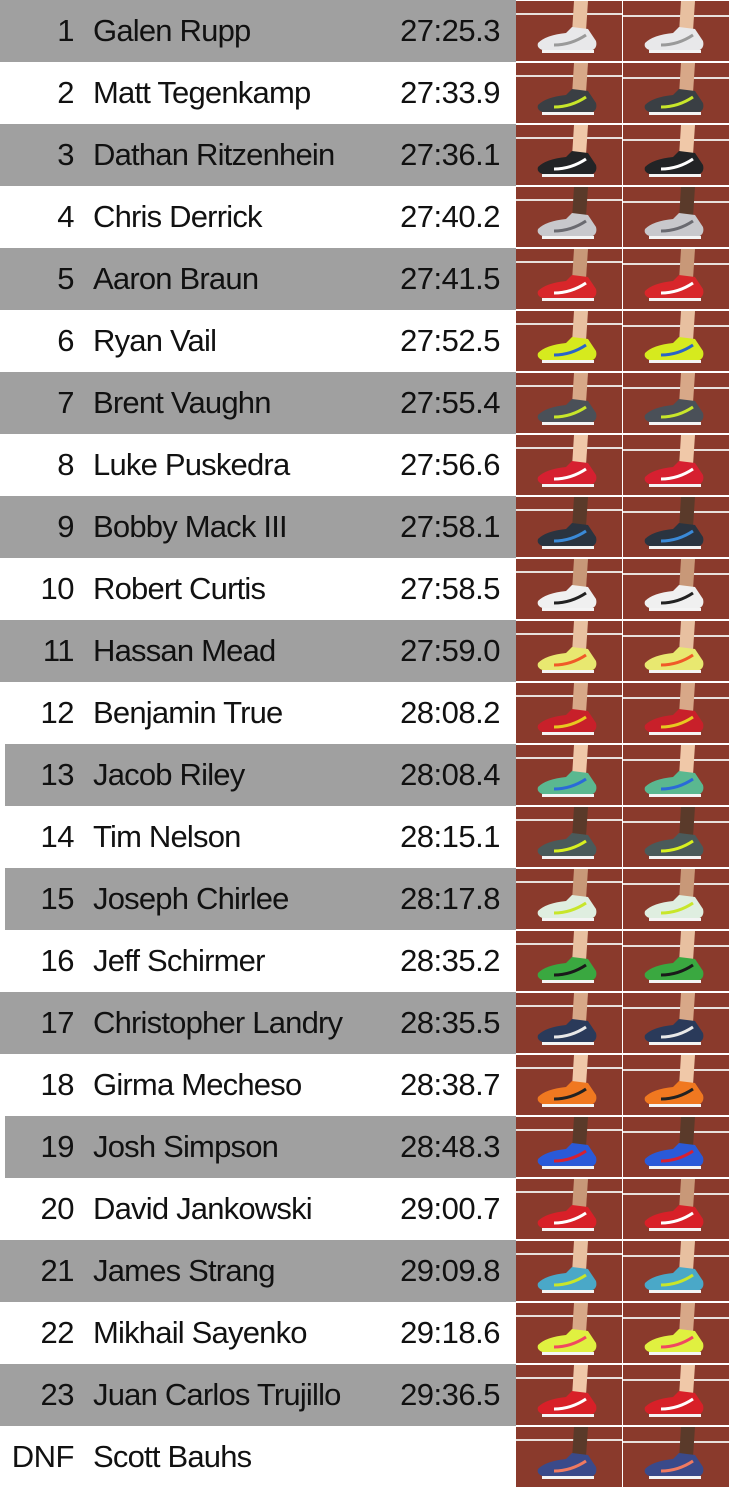 The width and height of the screenshot is (730, 1488). What do you see at coordinates (450, 650) in the screenshot?
I see `finish-time: 27:59.0` at bounding box center [450, 650].